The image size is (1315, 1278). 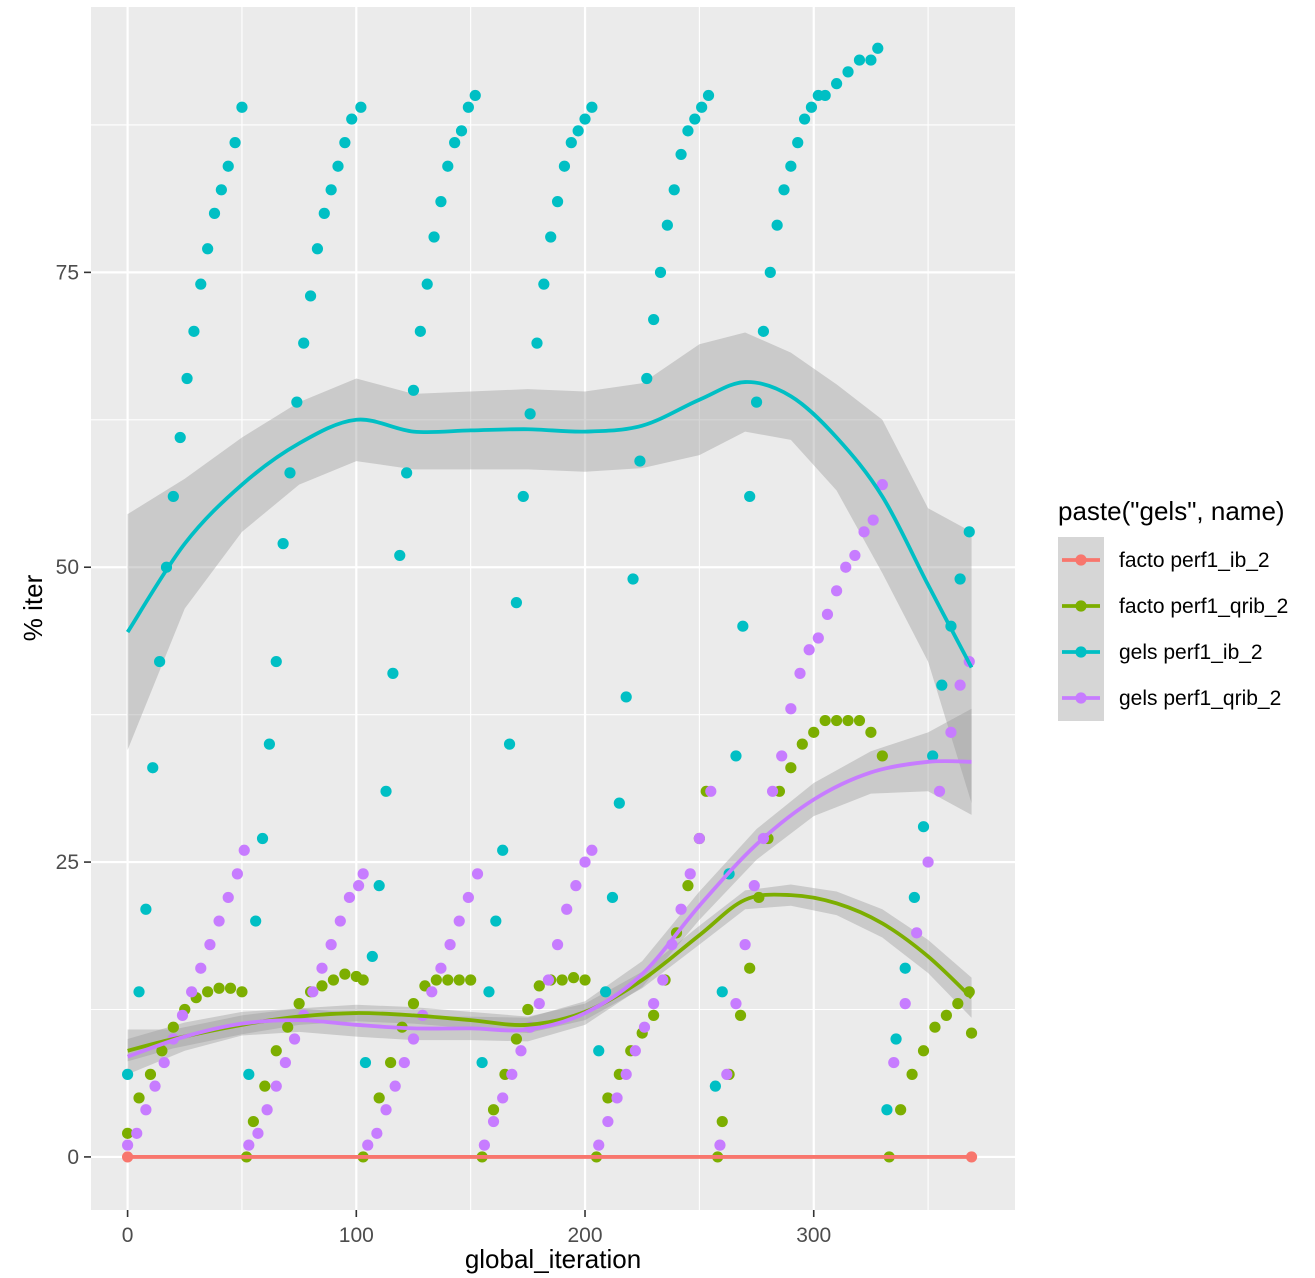 I want to click on y-tick-label: 0, so click(x=73, y=1157).